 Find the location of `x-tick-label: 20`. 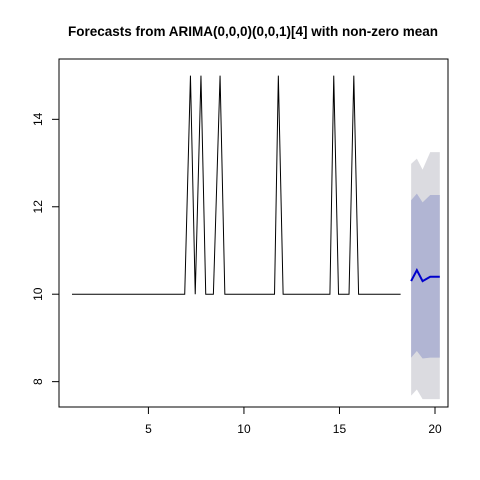

x-tick-label: 20 is located at coordinates (435, 429).